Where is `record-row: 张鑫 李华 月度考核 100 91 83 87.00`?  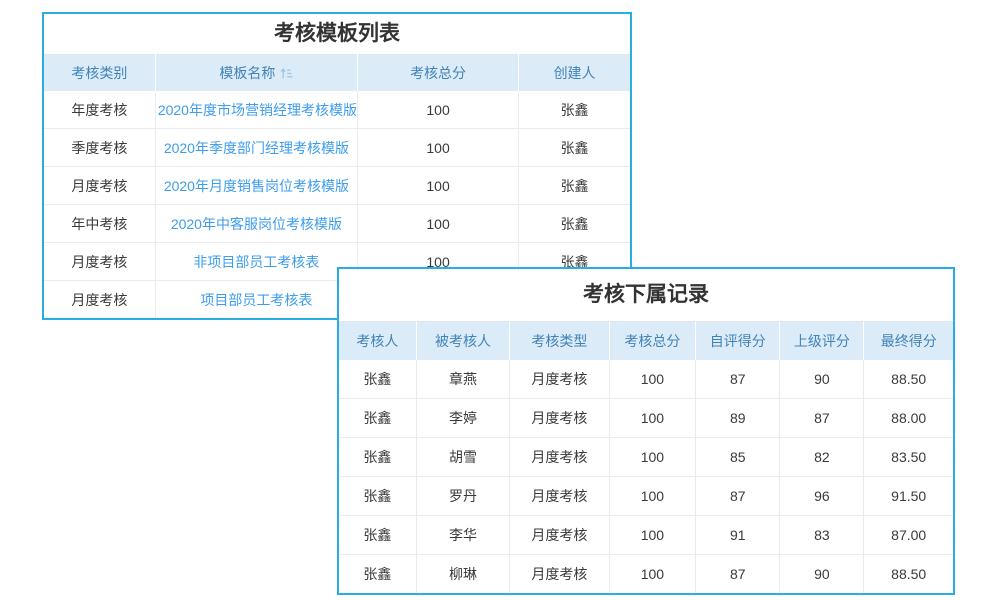 record-row: 张鑫 李华 月度考核 100 91 83 87.00 is located at coordinates (646, 535).